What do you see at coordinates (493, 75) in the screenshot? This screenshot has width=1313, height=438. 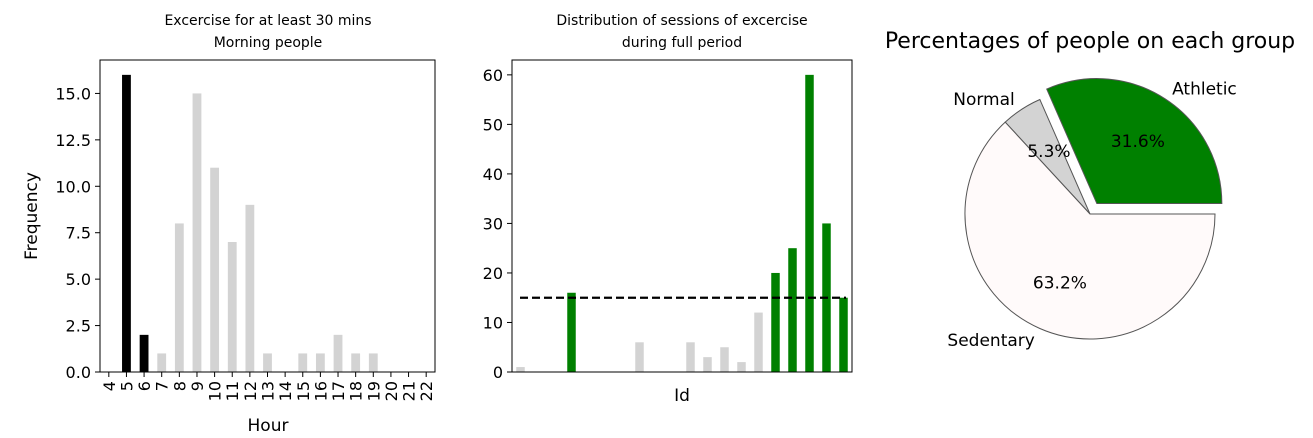 I see `chart2-ytick-label: 60` at bounding box center [493, 75].